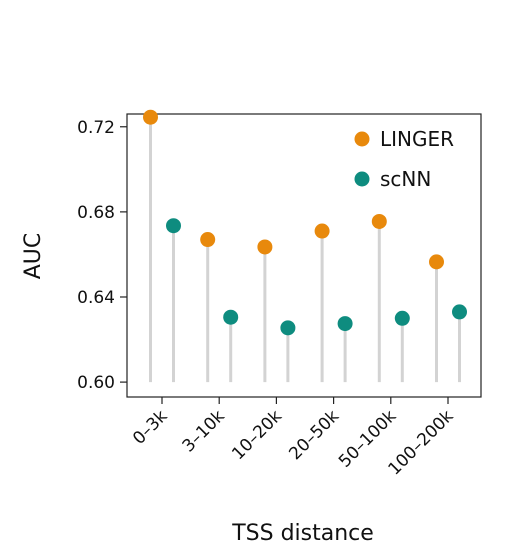 This screenshot has width=513, height=554. Describe the element at coordinates (96, 383) in the screenshot. I see `y-tick-label-0: 0.60` at that location.